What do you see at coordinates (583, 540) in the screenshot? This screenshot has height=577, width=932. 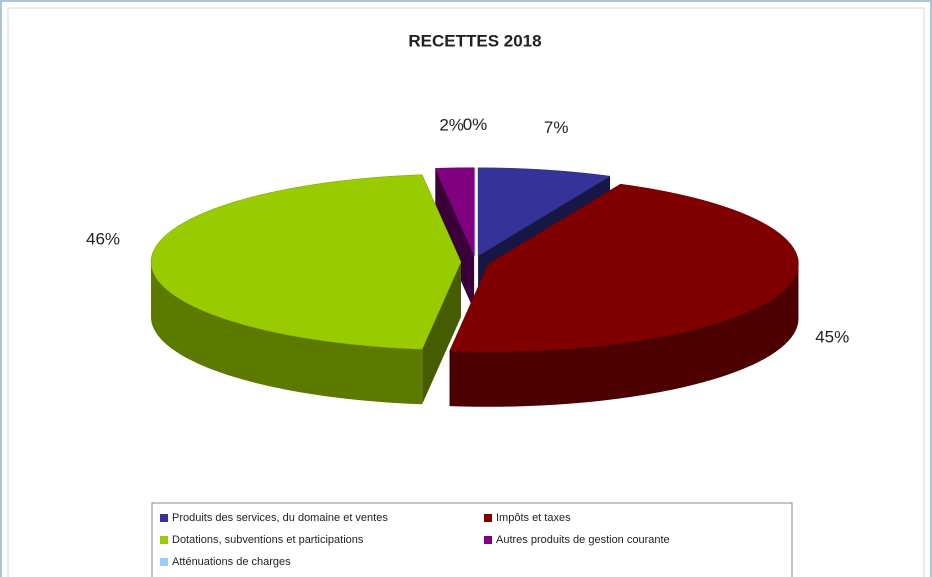 I see `legend-label: Autres produits de gestion courante` at bounding box center [583, 540].